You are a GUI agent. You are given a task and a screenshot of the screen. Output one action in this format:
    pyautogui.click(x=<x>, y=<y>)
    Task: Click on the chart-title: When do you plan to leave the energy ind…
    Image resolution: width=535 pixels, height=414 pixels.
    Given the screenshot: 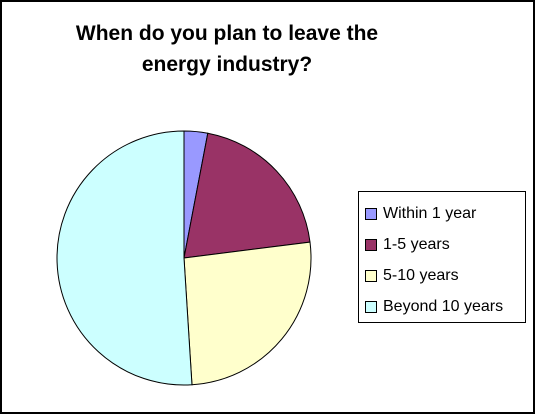 What is the action you would take?
    pyautogui.click(x=227, y=49)
    